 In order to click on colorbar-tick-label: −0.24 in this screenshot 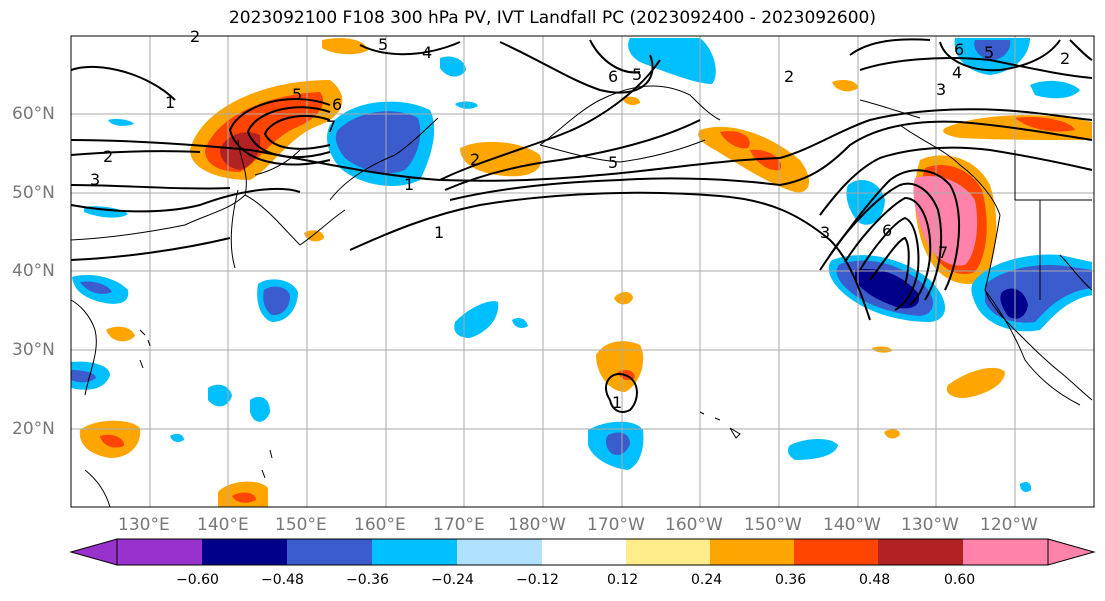, I will do `click(452, 580)`.